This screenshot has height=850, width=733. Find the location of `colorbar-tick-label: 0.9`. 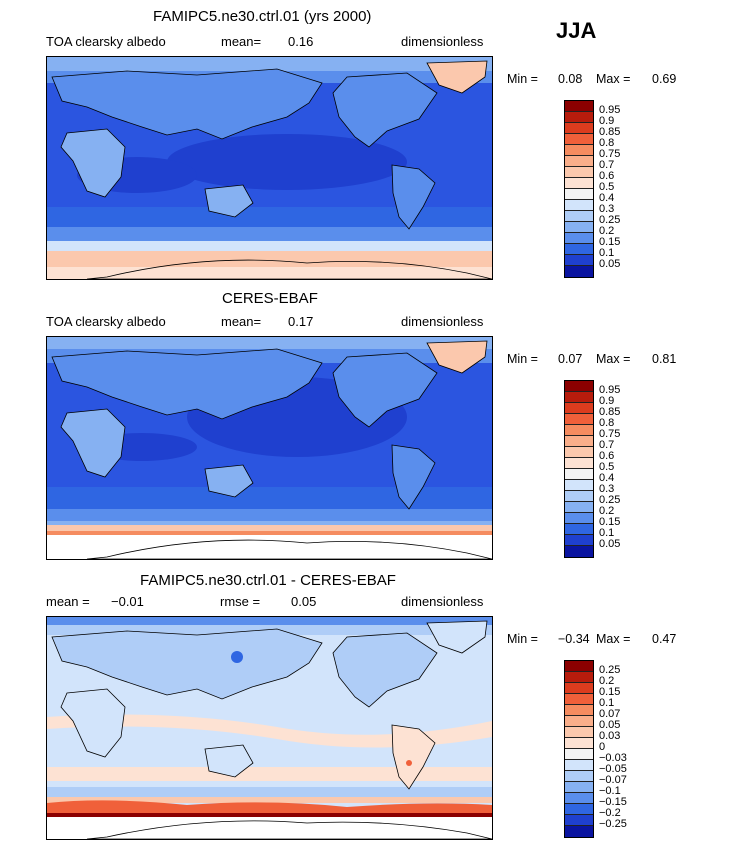

colorbar-tick-label: 0.9 is located at coordinates (607, 121).